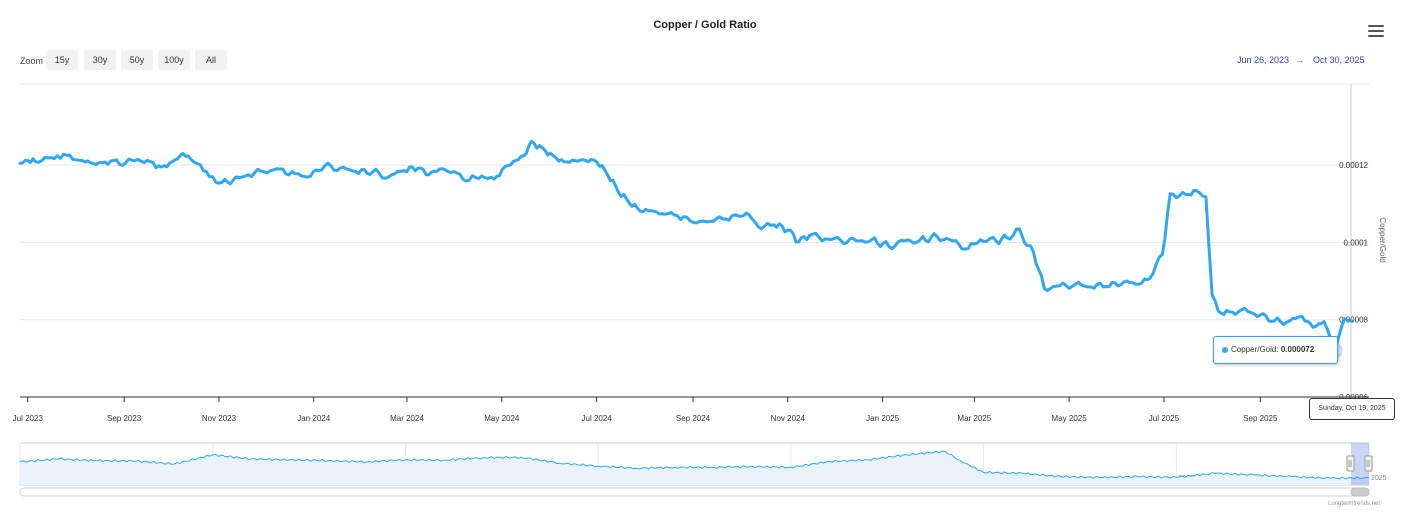 The image size is (1403, 518). Describe the element at coordinates (1360, 492) in the screenshot. I see `scrollbar-thumb` at that location.